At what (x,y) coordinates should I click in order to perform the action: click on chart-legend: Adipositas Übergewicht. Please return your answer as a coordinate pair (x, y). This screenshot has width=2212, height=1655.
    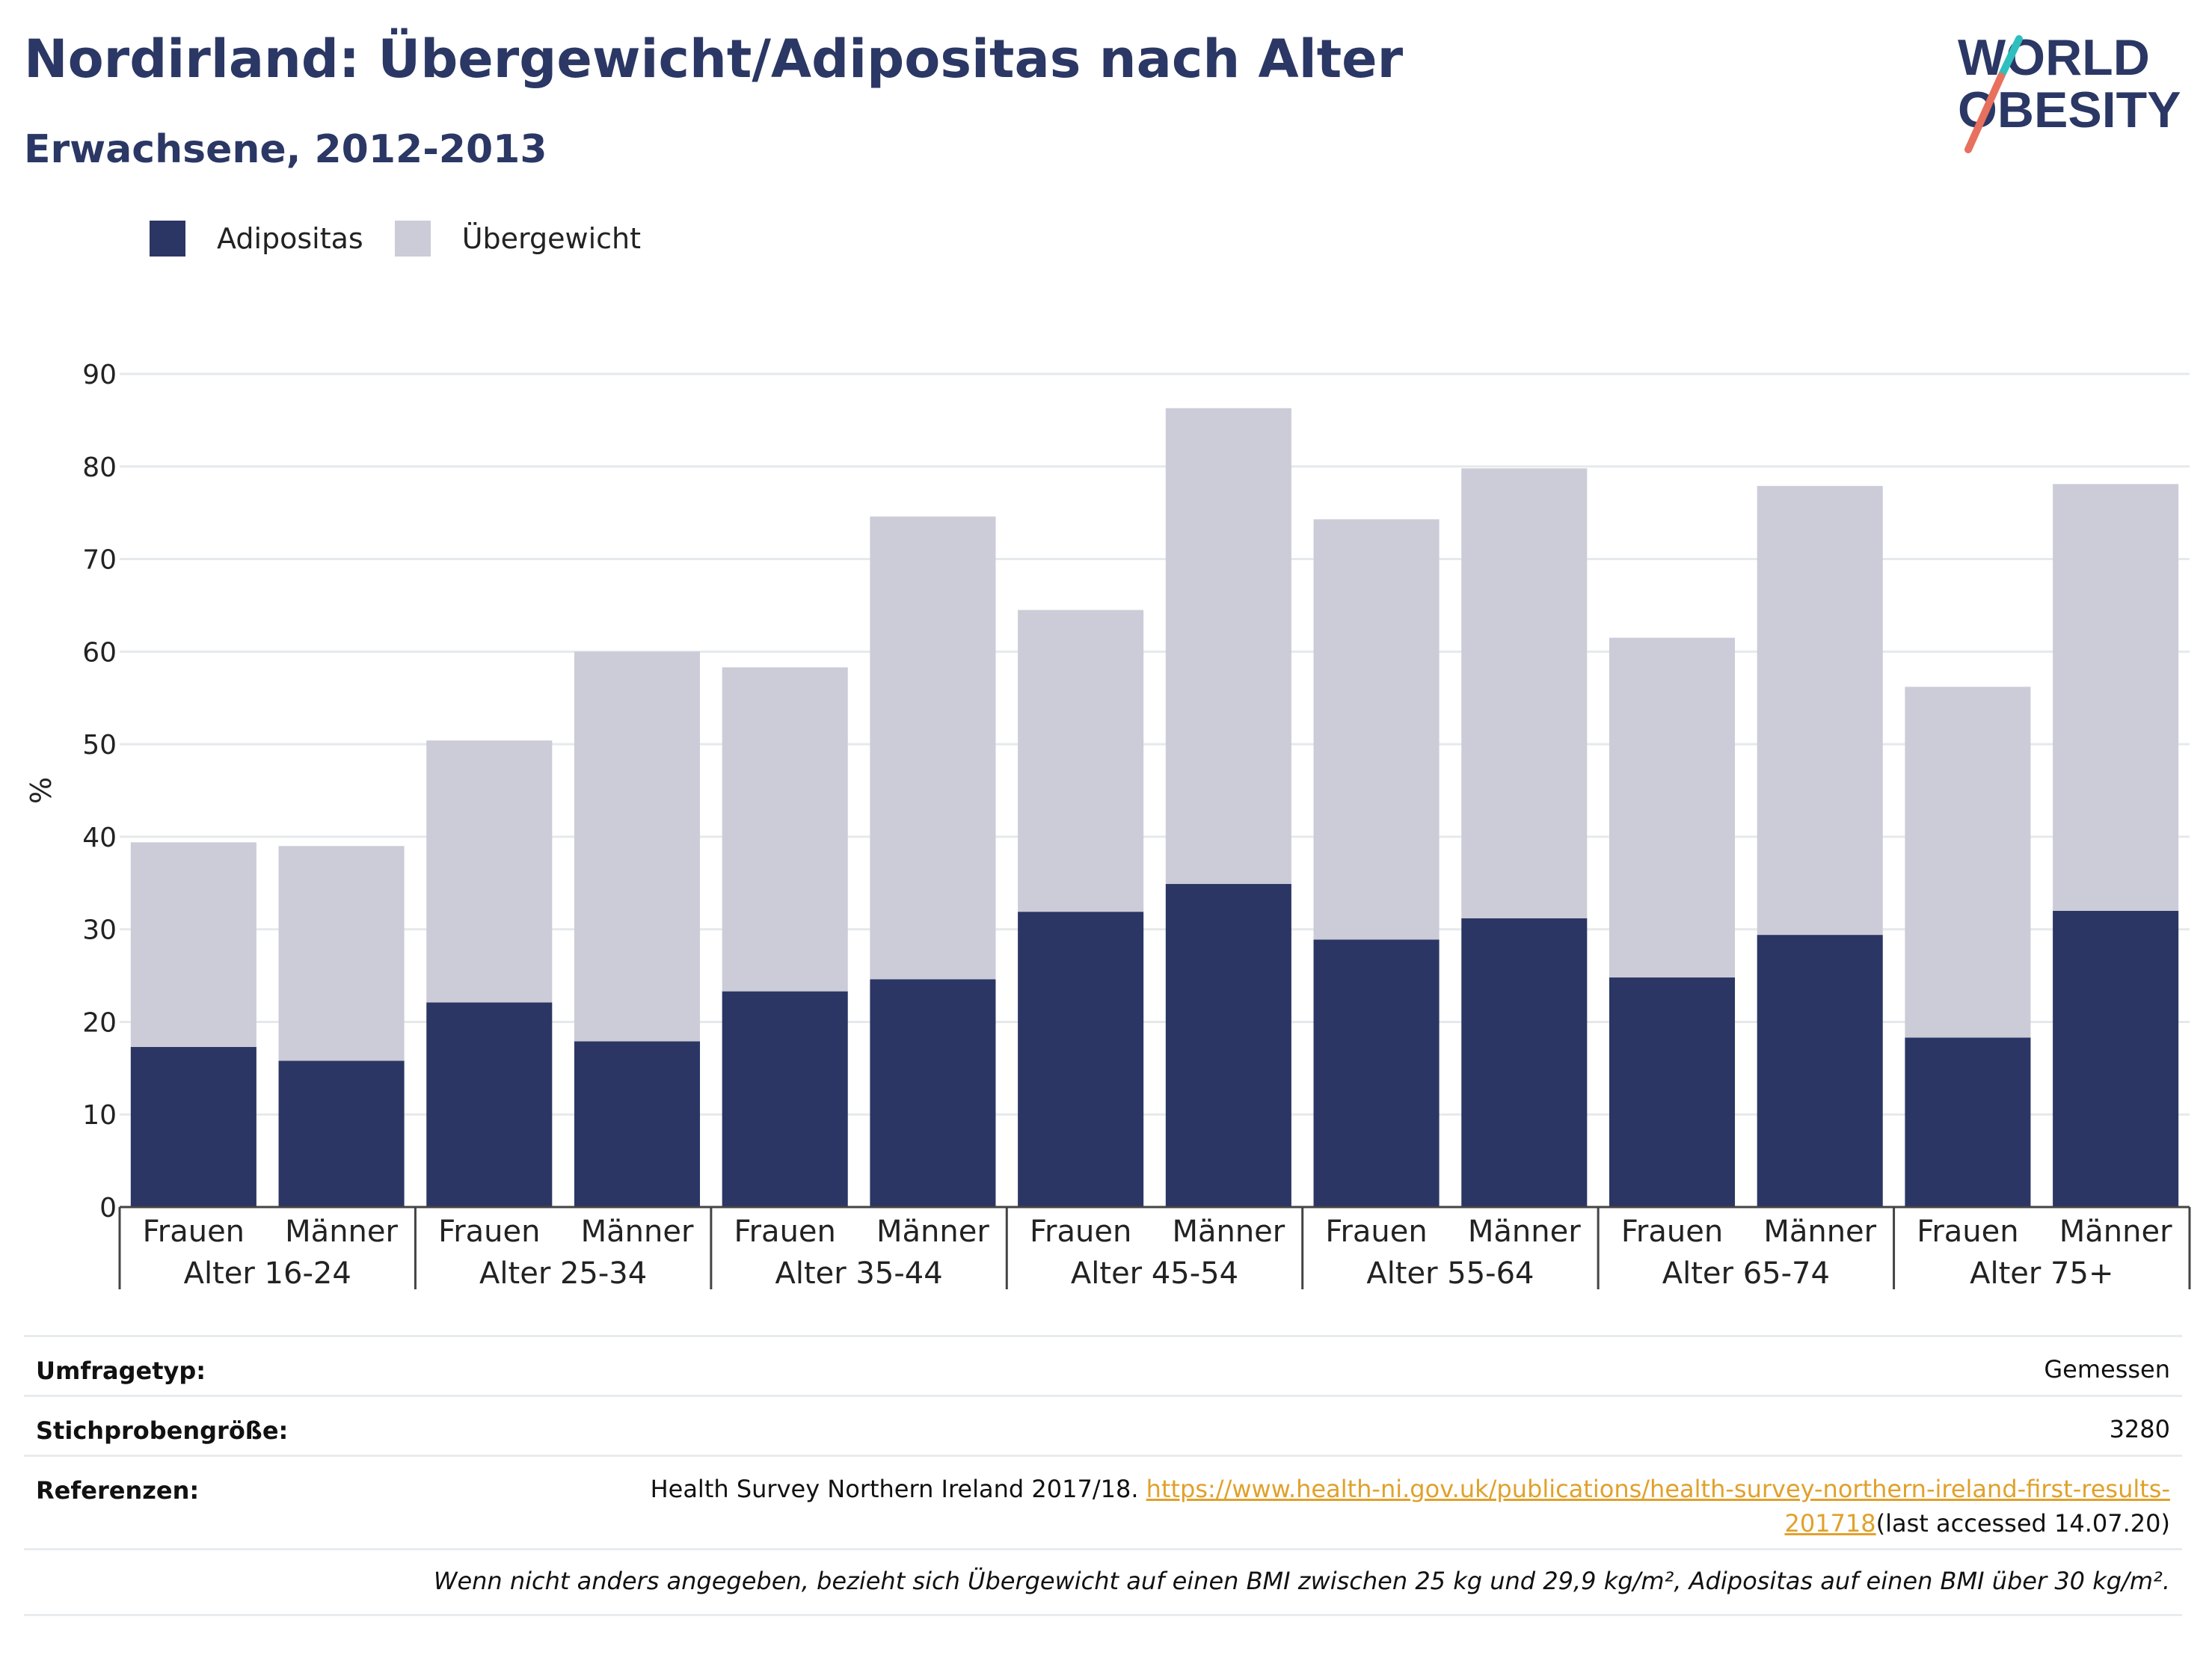
    Looking at the image, I should click on (411, 239).